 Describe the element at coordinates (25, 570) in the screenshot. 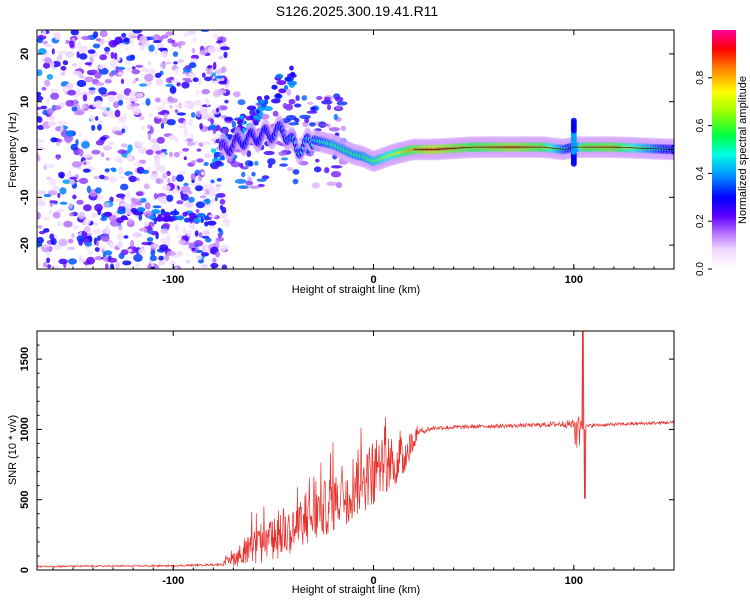

I see `snr-y-tick-label: 0` at that location.